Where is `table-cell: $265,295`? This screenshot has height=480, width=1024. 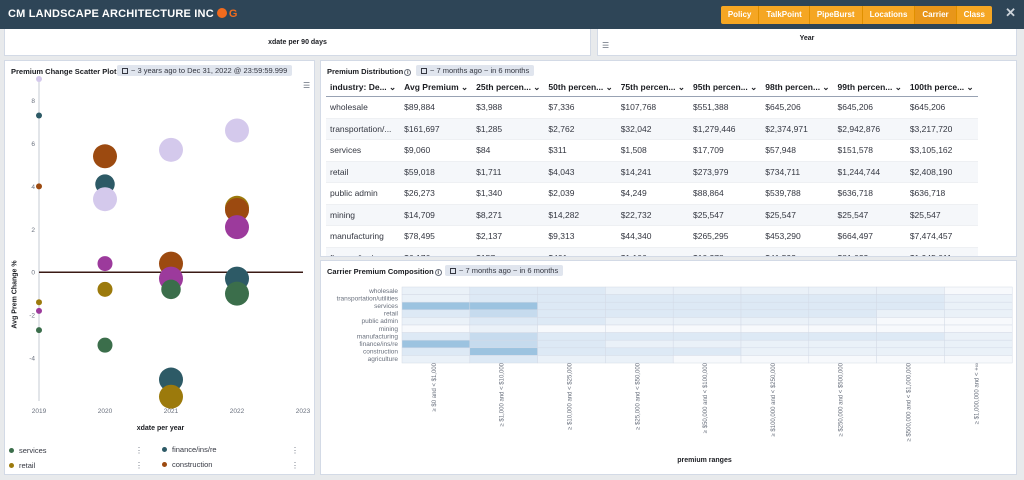
table-cell: $265,295 is located at coordinates (725, 236).